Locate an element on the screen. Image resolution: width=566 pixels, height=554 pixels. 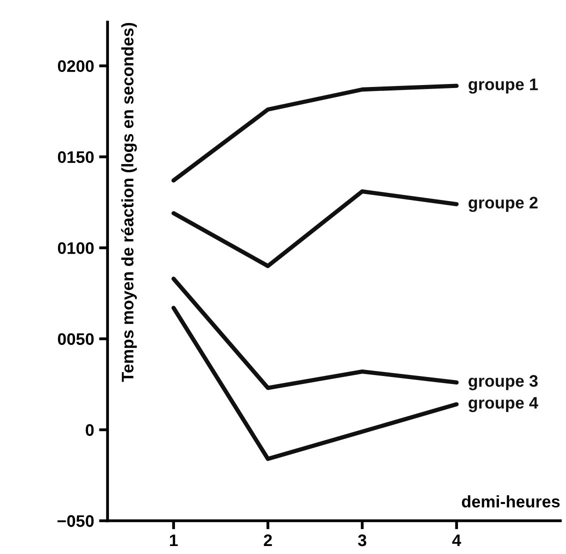
y-tick-label: −050 is located at coordinates (76, 521).